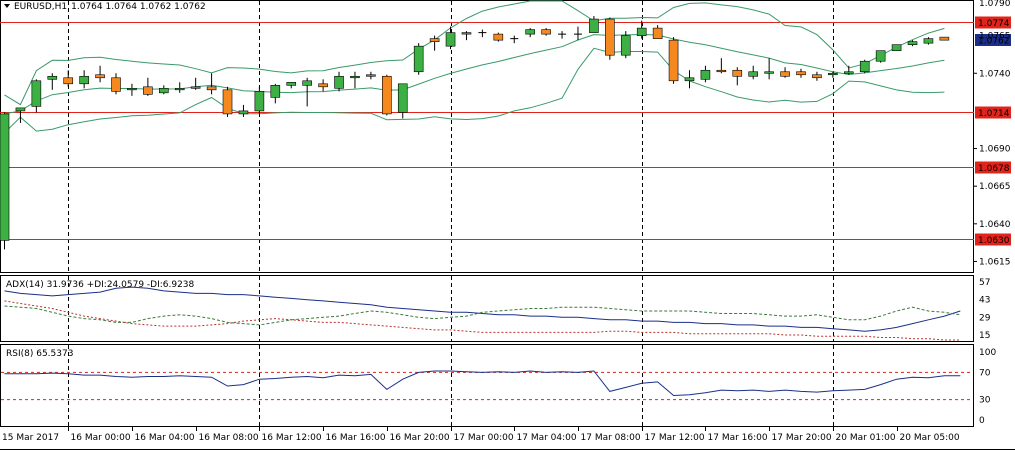 The image size is (1015, 451). What do you see at coordinates (995, 187) in the screenshot?
I see `price-tick: 1.0665` at bounding box center [995, 187].